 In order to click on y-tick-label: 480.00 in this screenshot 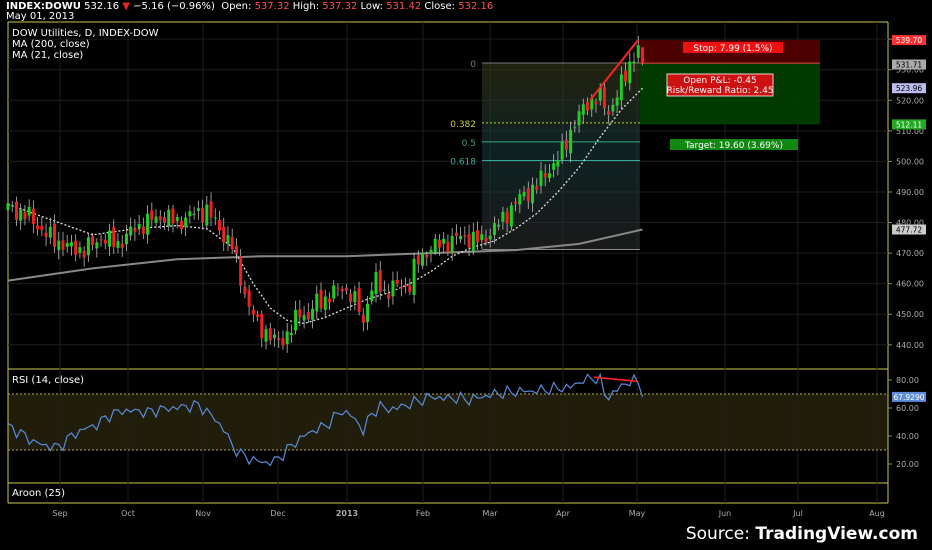, I will do `click(910, 223)`.